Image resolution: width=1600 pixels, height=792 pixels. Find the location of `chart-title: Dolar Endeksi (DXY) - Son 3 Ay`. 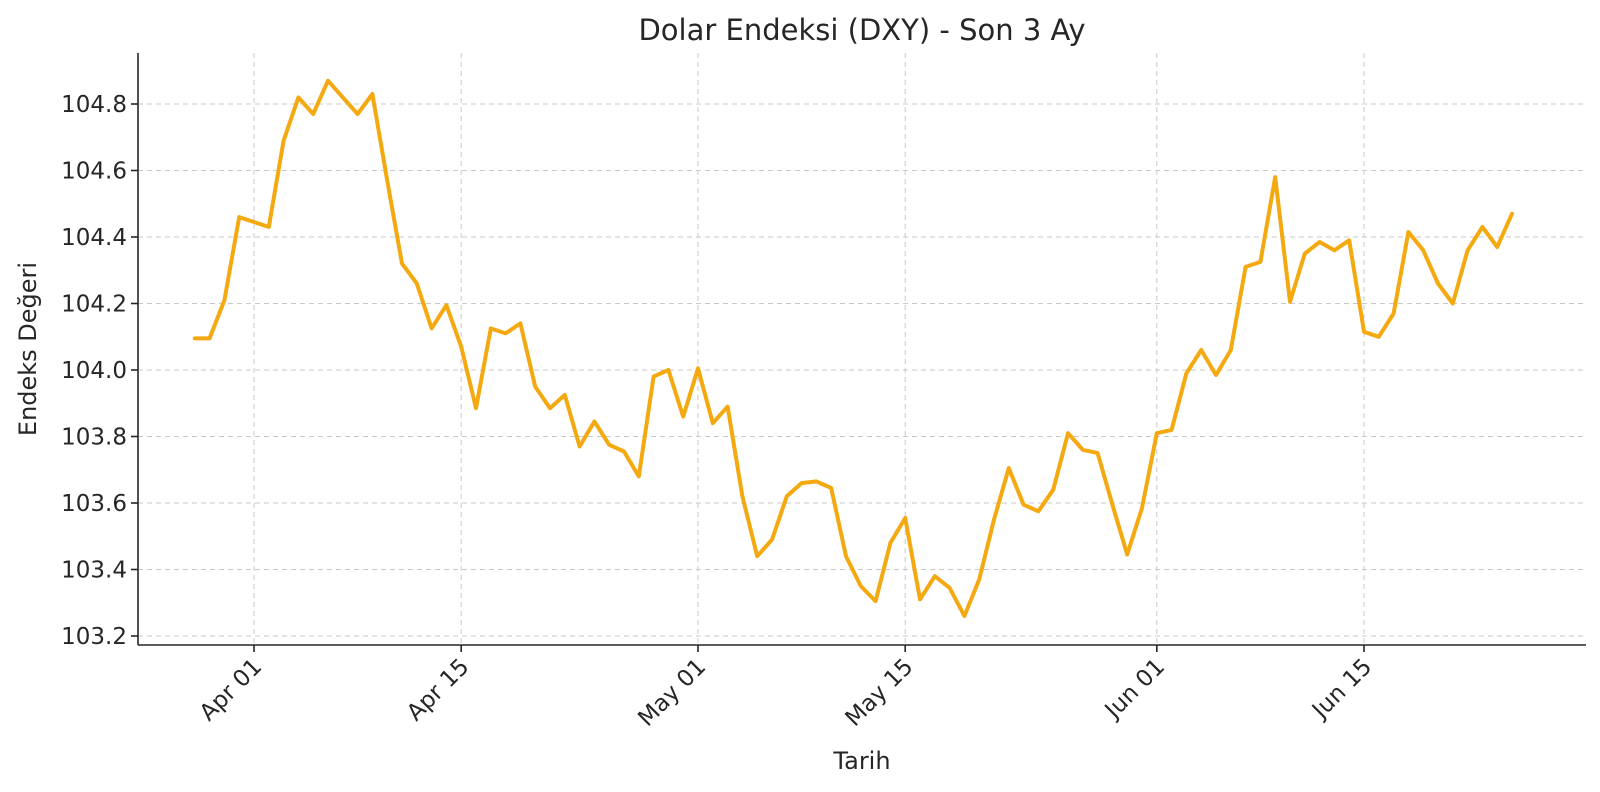

chart-title: Dolar Endeksi (DXY) - Son 3 Ay is located at coordinates (861, 30).